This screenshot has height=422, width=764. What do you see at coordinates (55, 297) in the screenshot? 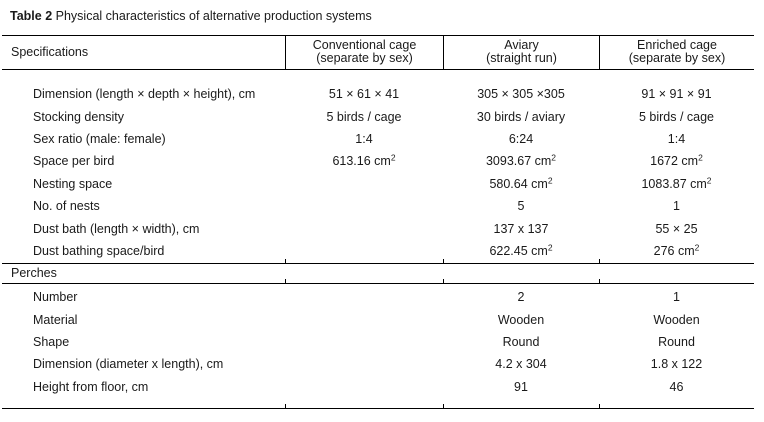
I see `row-label: Number` at bounding box center [55, 297].